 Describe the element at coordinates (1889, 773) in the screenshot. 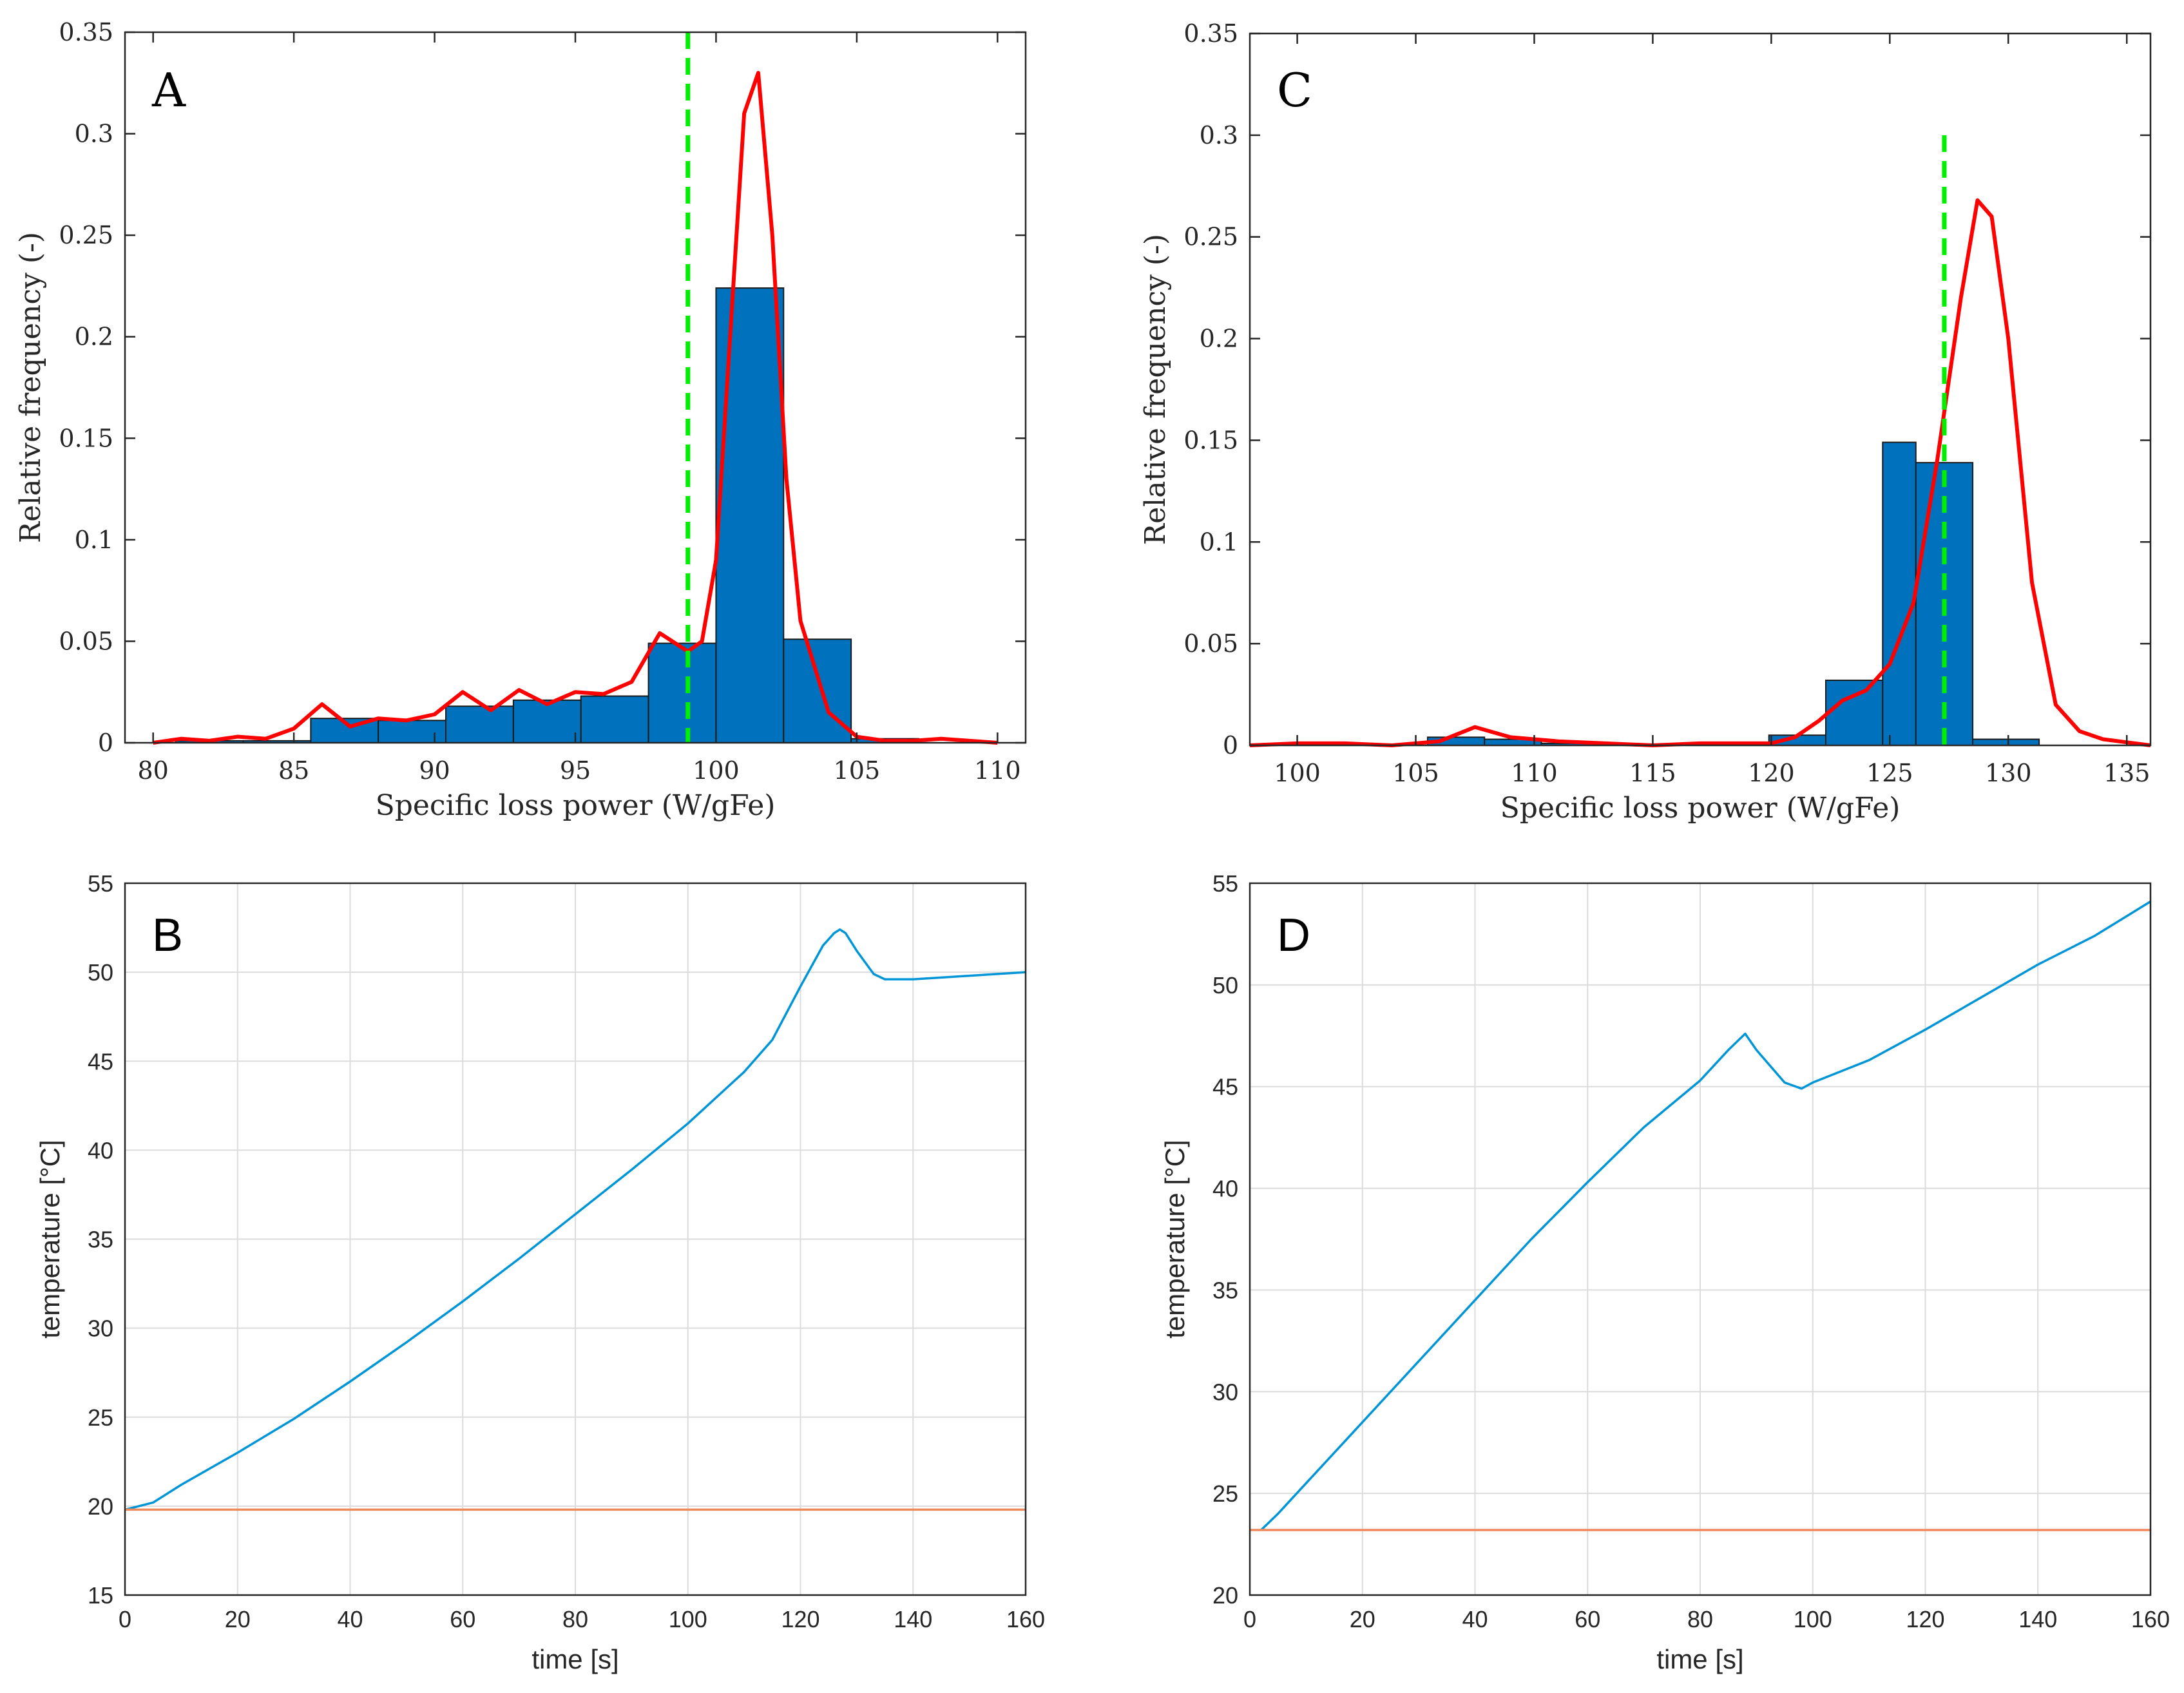

I see `x-tick-label: 125` at that location.